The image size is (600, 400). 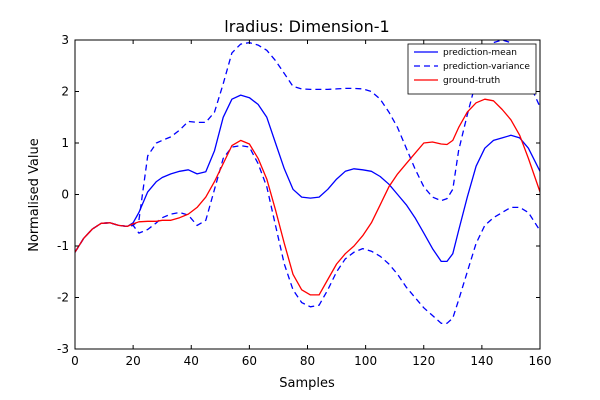 What do you see at coordinates (34, 195) in the screenshot?
I see `y-axis-label: Normalised Value` at bounding box center [34, 195].